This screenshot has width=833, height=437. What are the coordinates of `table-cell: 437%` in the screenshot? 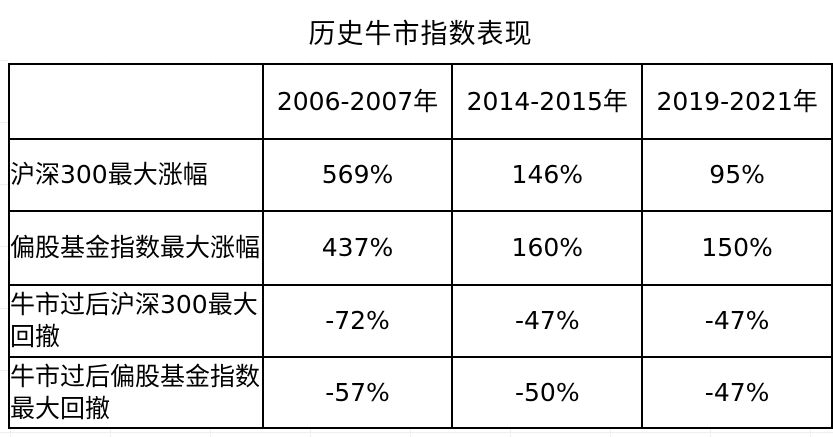 It's located at (357, 248).